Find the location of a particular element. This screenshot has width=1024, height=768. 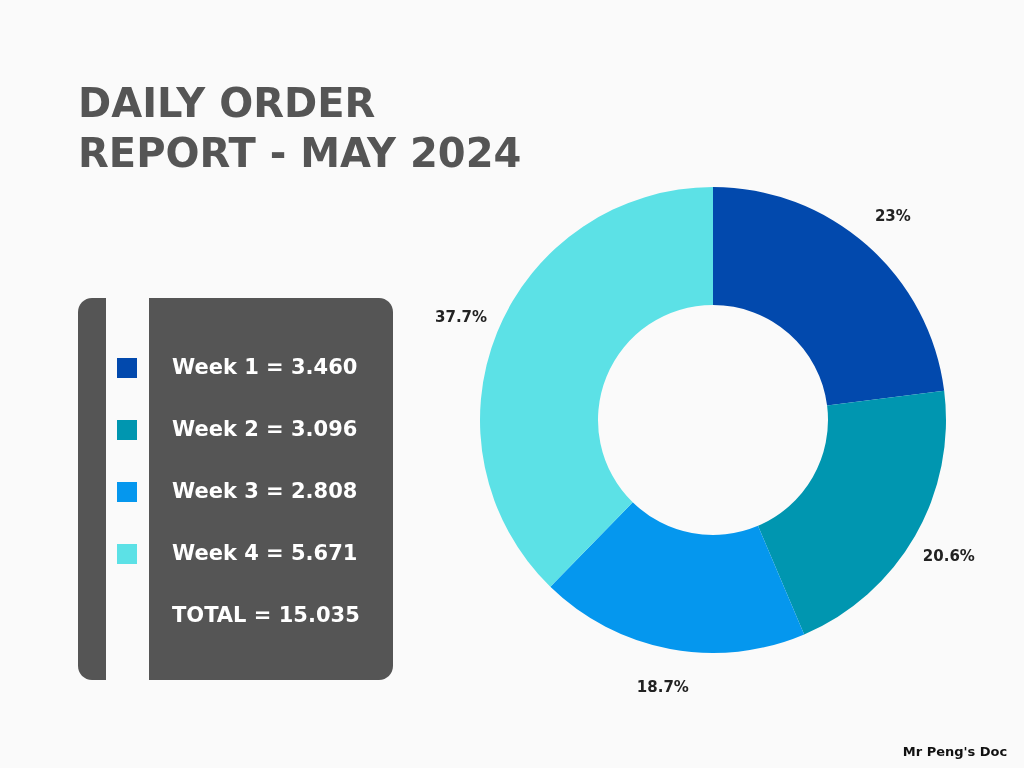

data-label: 20.6% is located at coordinates (948, 555).